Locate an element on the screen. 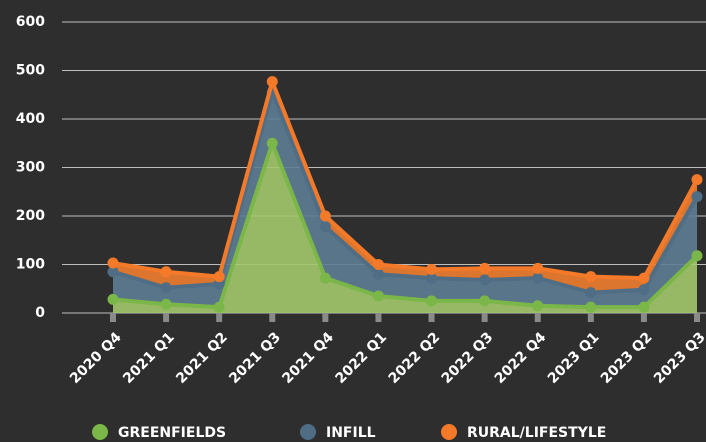  x-tick-label: 2021 Q3 is located at coordinates (255, 358).